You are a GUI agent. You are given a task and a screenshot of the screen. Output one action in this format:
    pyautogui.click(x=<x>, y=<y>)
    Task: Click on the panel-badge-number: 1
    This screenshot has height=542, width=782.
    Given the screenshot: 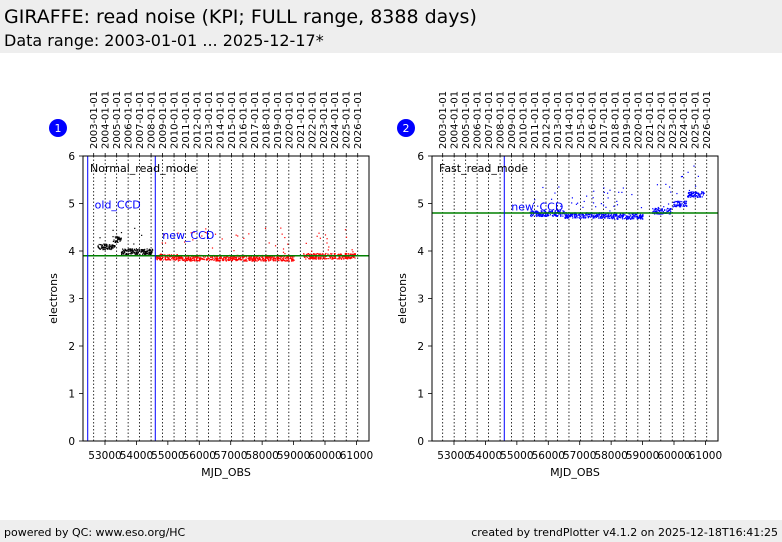 What is the action you would take?
    pyautogui.click(x=58, y=128)
    